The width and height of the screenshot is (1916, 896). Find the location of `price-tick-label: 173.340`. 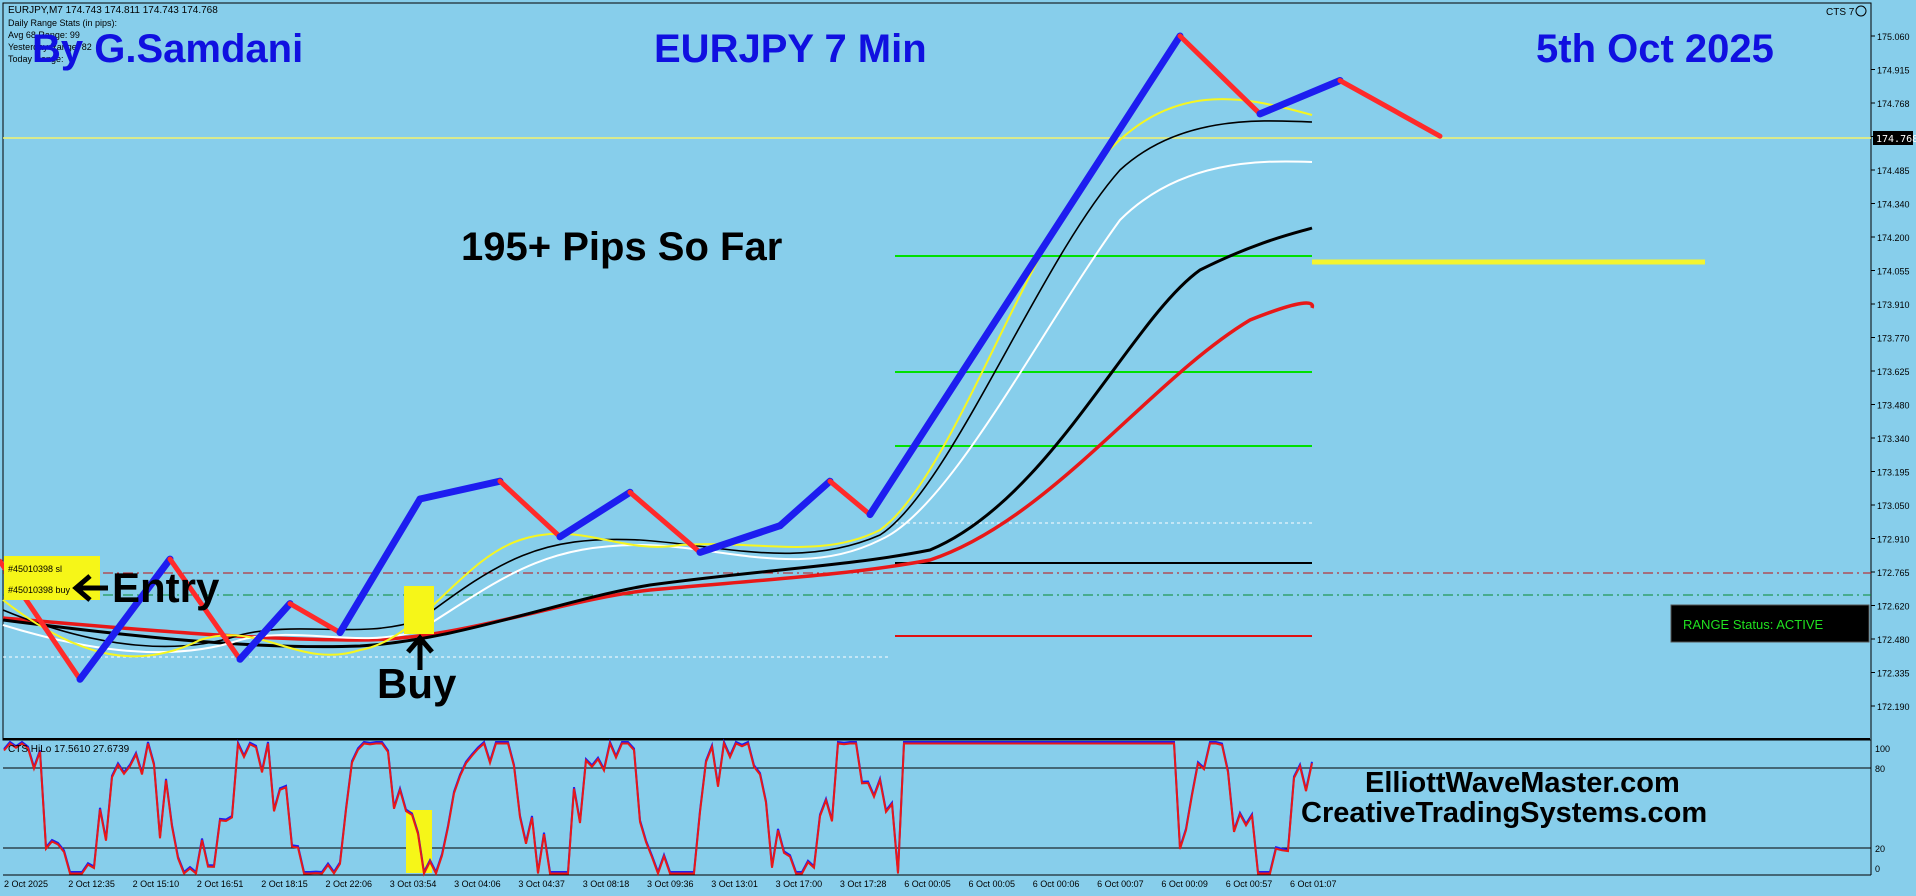

price-tick-label: 173.340 is located at coordinates (1893, 439).